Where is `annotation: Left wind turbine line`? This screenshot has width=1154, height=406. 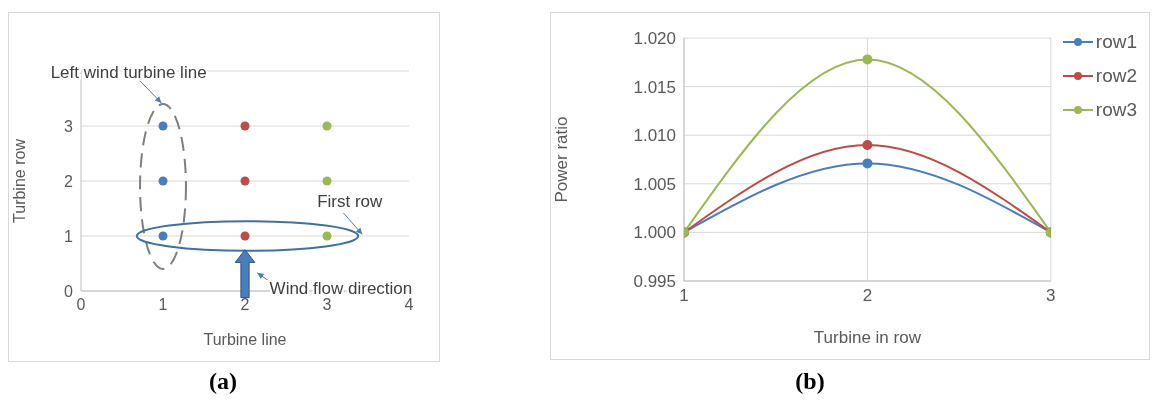 annotation: Left wind turbine line is located at coordinates (128, 73).